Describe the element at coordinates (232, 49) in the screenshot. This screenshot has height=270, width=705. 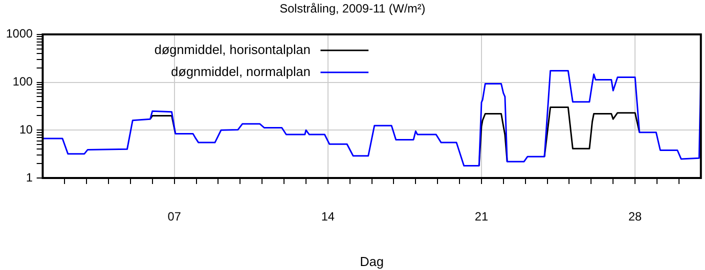
I see `legend-label: døgnmiddel, horisontalplan` at that location.